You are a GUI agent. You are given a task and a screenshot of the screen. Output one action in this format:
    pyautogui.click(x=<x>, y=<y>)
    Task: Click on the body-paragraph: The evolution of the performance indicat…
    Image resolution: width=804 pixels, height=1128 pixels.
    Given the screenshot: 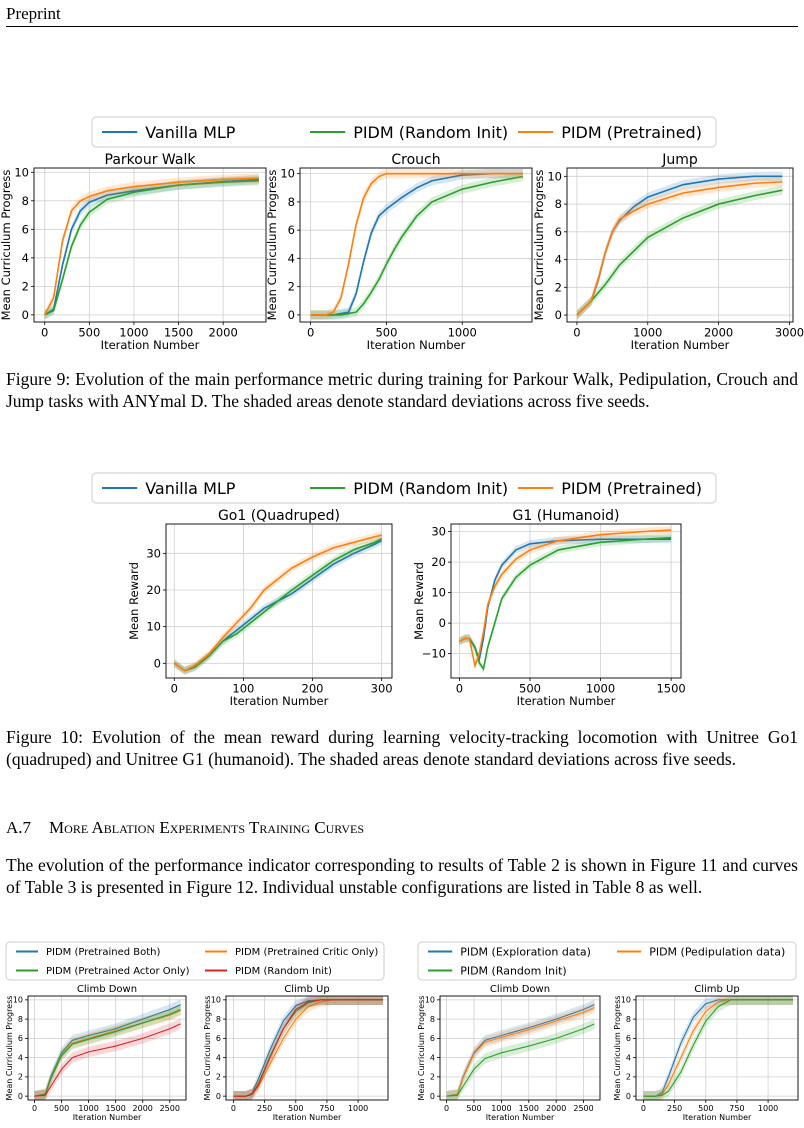 What is the action you would take?
    pyautogui.click(x=402, y=876)
    